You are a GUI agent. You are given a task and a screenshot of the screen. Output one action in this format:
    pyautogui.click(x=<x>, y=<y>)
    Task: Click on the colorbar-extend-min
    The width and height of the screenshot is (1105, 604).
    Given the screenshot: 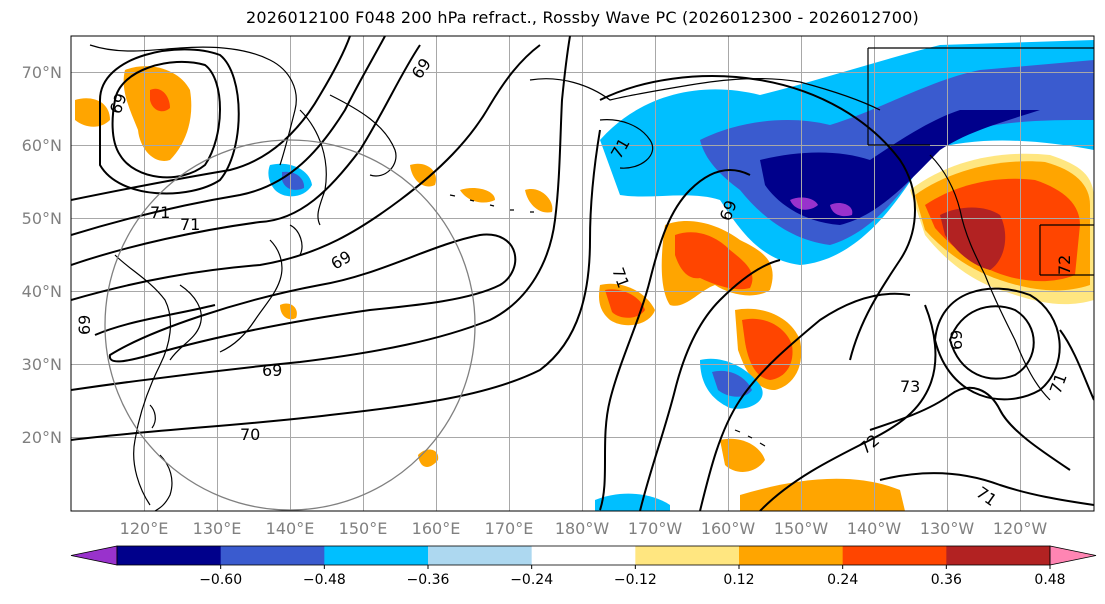 What is the action you would take?
    pyautogui.click(x=94, y=555)
    